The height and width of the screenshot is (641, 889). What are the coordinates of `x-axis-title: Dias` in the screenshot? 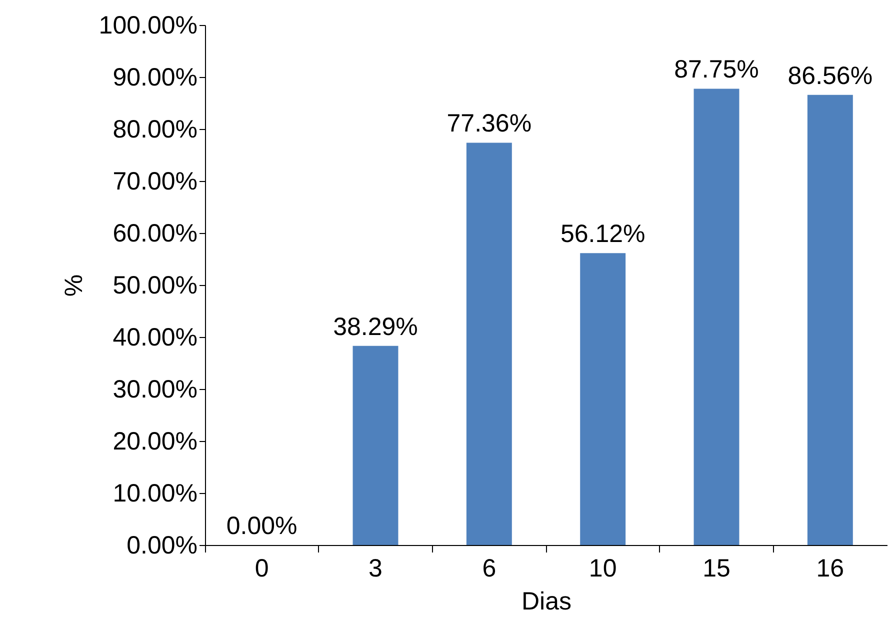 It's located at (546, 602).